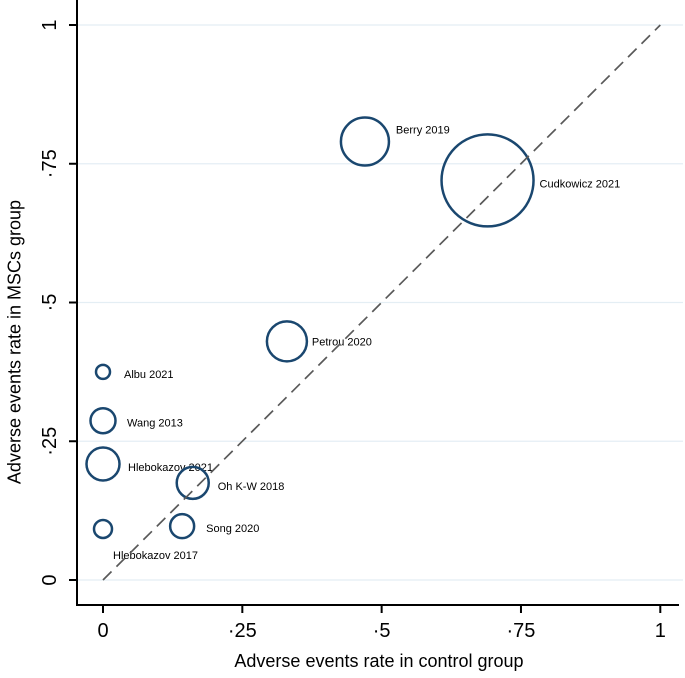  Describe the element at coordinates (50, 303) in the screenshot. I see `y-tick-label: ·5` at that location.